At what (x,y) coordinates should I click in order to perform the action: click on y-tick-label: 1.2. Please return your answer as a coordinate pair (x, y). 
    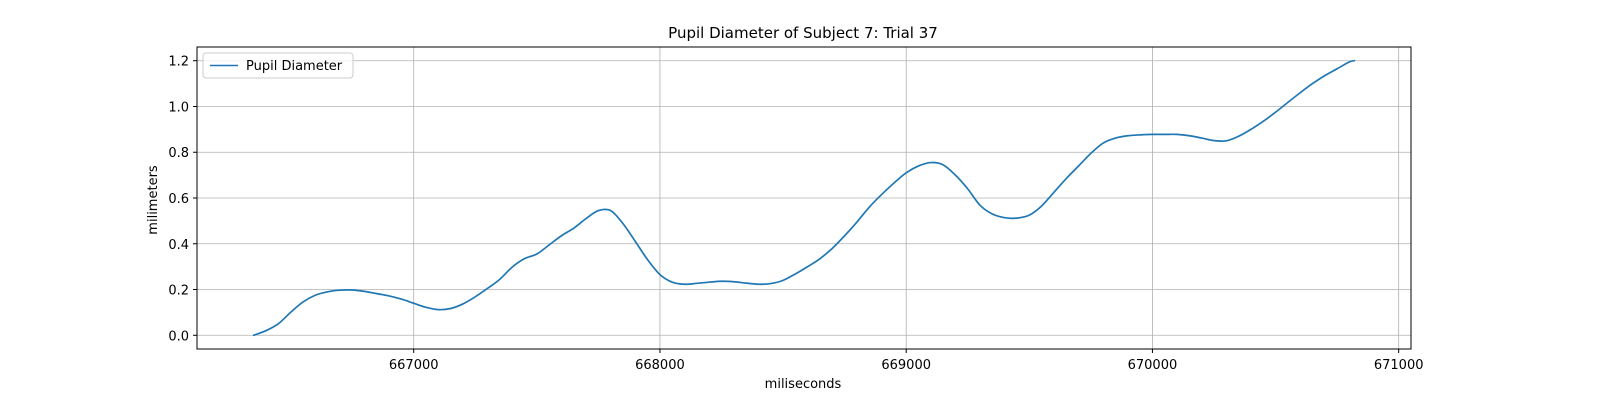
    Looking at the image, I should click on (178, 62).